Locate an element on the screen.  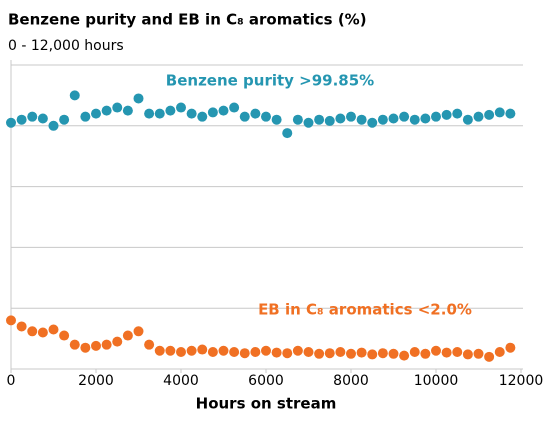
x-tick-label: 0 is located at coordinates (11, 381).